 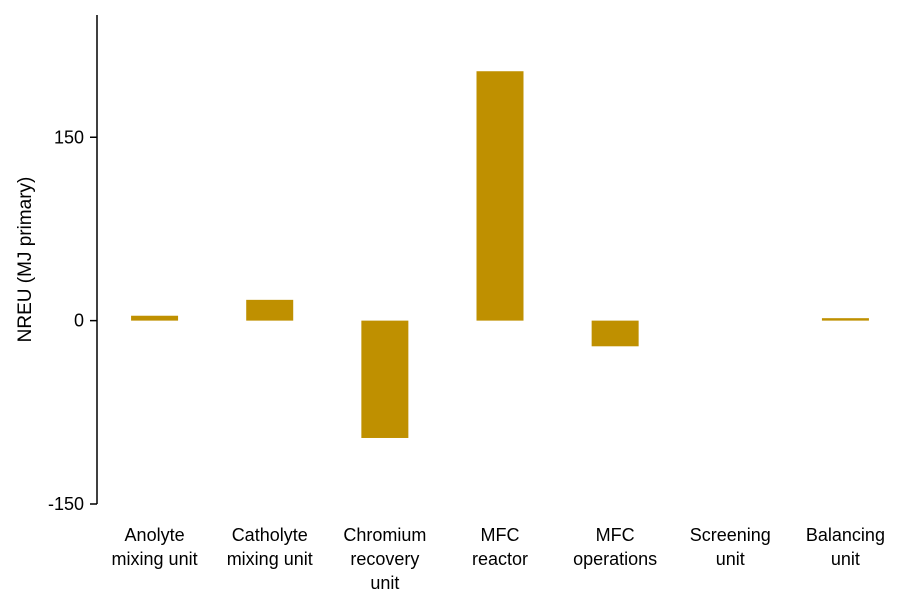 I want to click on x-category-label-line: Balancing, so click(x=845, y=535).